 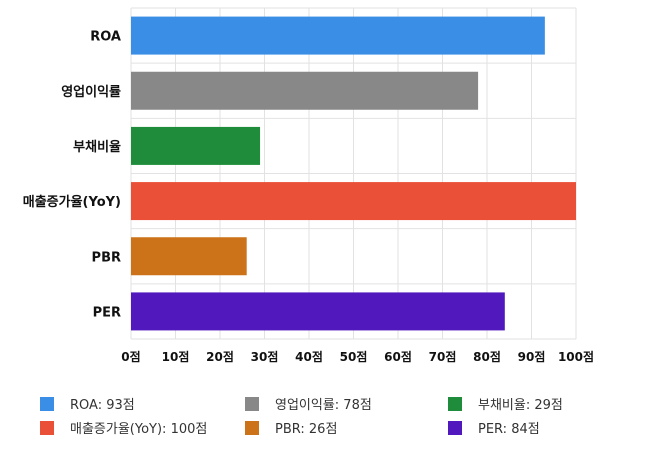 I want to click on x-tick-label: 10점, so click(x=176, y=356).